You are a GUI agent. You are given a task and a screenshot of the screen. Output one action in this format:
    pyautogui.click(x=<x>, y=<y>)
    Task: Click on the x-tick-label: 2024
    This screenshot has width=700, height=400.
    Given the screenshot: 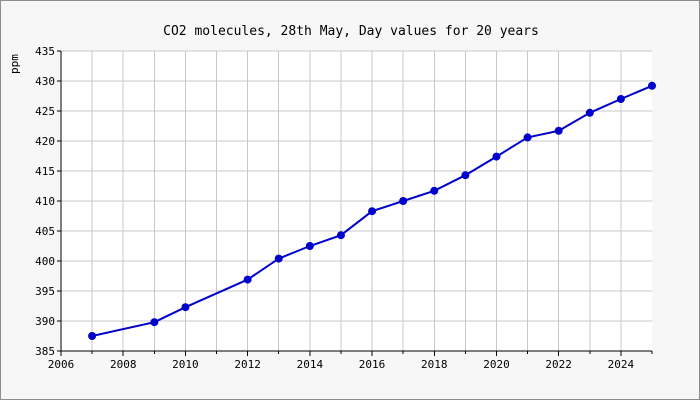 What is the action you would take?
    pyautogui.click(x=621, y=364)
    